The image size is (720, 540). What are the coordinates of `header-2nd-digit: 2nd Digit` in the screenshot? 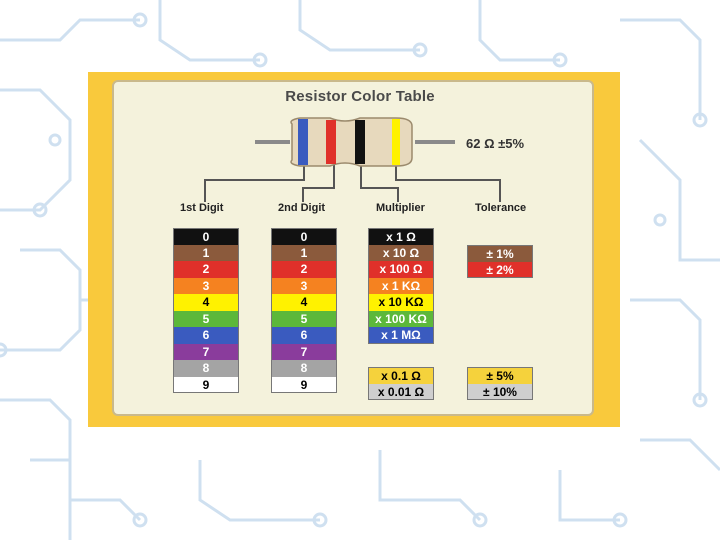 It's located at (302, 208).